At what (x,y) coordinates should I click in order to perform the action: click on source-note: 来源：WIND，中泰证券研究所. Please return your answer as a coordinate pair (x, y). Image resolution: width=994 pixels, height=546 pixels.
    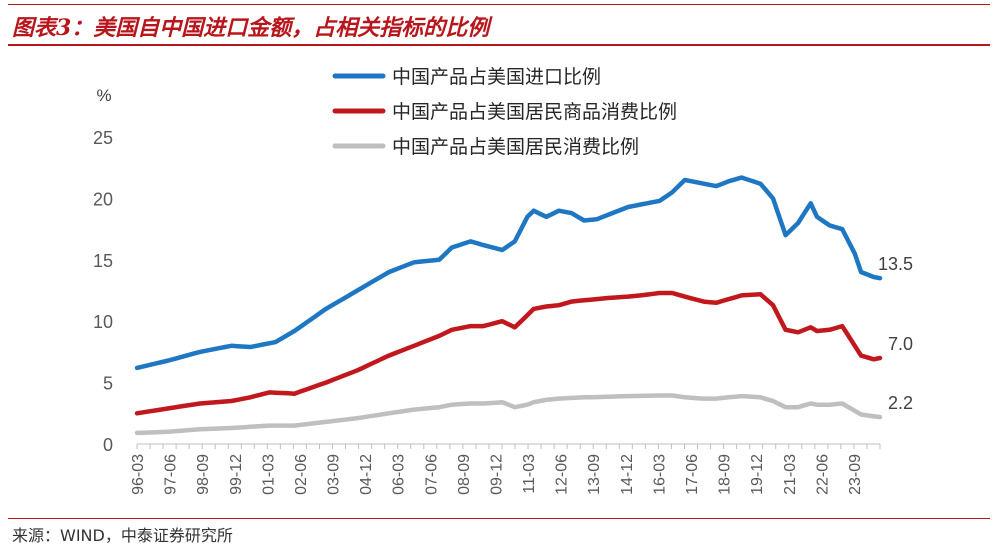
    Looking at the image, I should click on (122, 535).